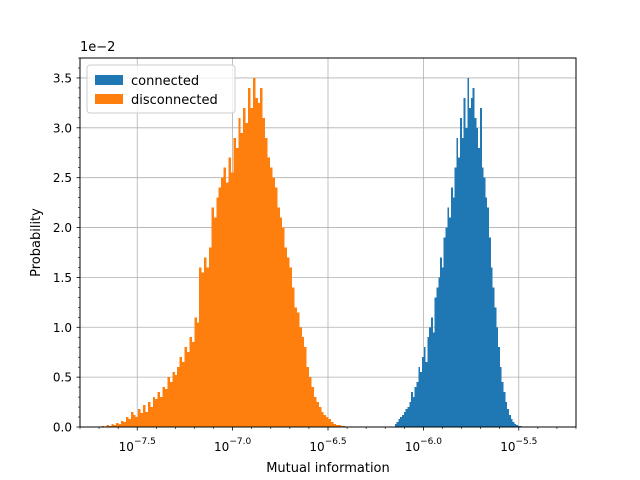  Describe the element at coordinates (62, 228) in the screenshot. I see `y-tick-label: 2.0` at that location.